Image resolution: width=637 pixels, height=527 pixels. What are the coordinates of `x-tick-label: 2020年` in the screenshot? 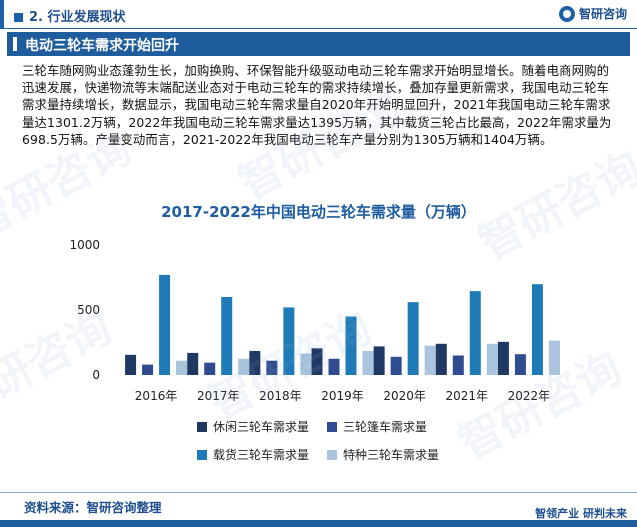 It's located at (404, 396).